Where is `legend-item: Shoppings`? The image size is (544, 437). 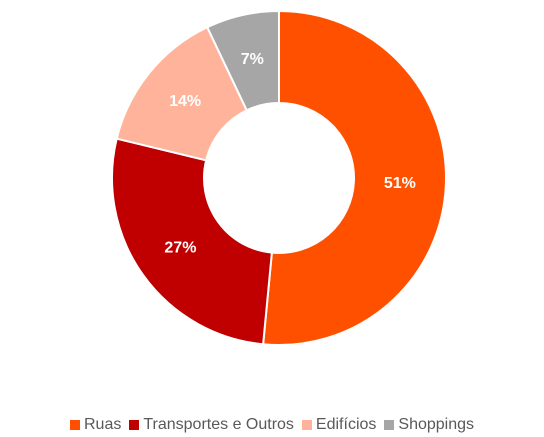
legend-item: Shoppings is located at coordinates (429, 425).